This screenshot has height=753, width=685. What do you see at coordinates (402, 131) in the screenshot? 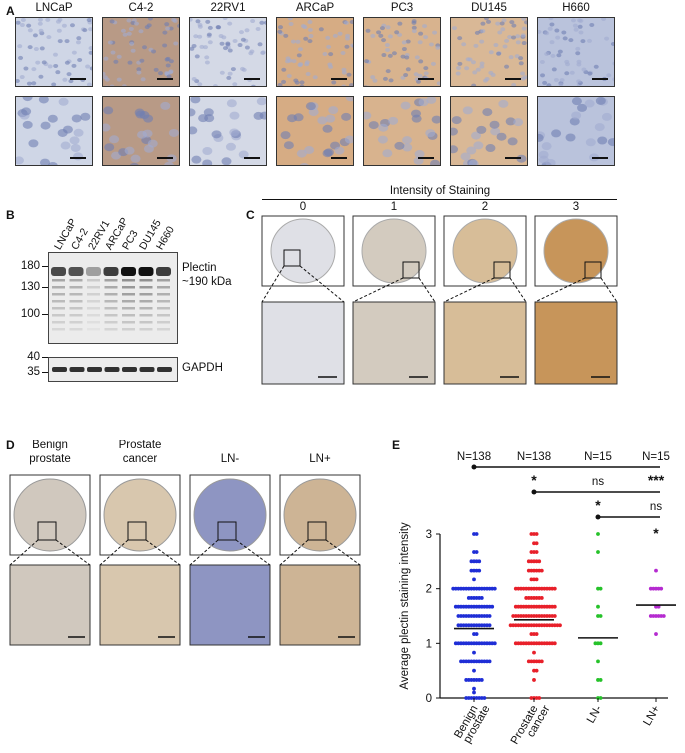
I see `ihc-tile-high-mag` at bounding box center [402, 131].